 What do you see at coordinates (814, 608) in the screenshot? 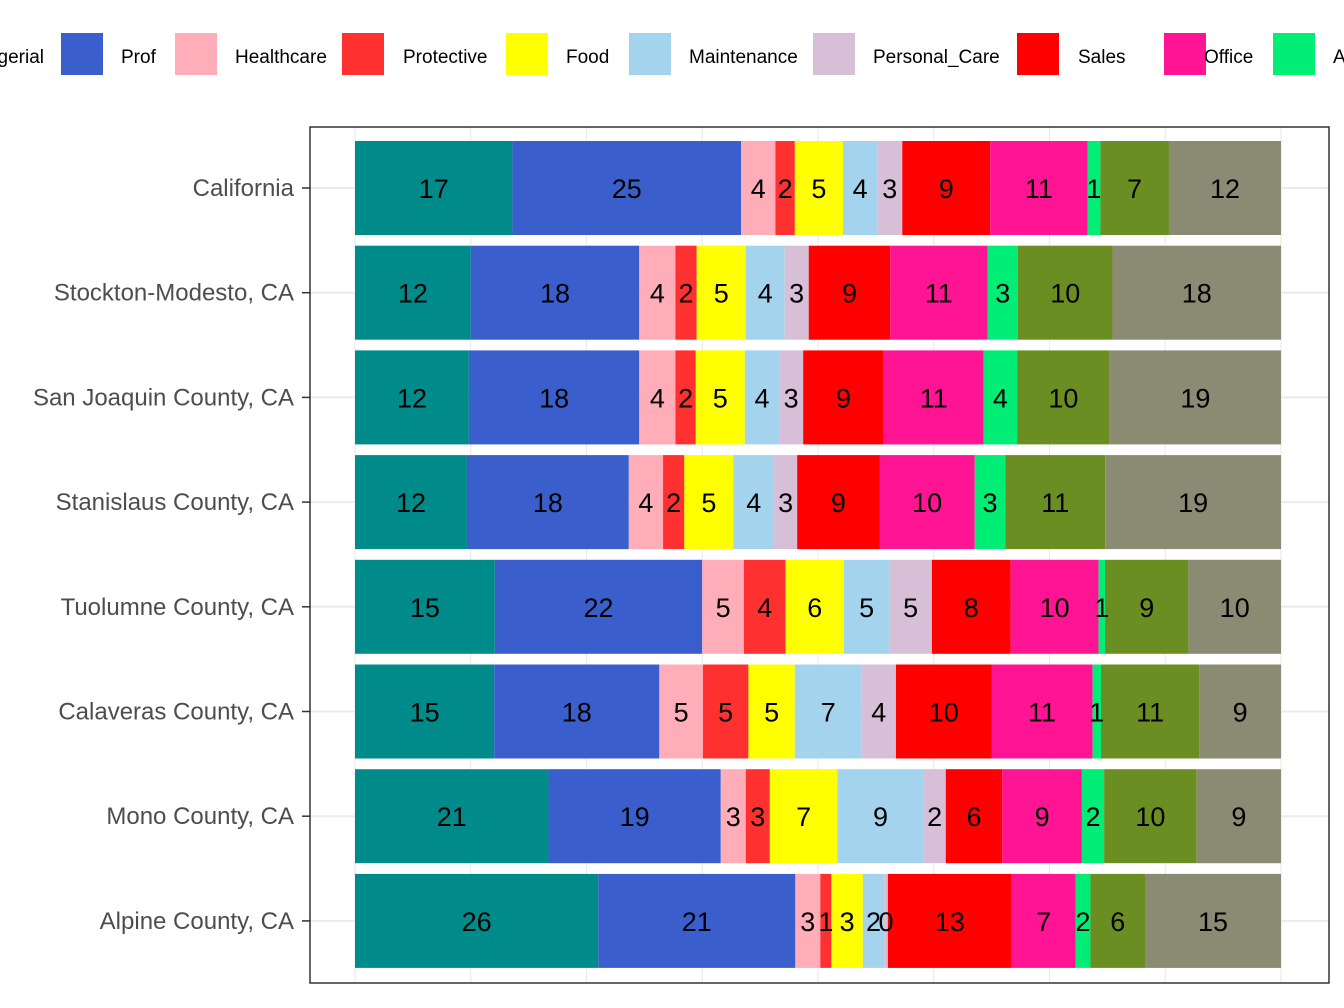
I see `data-label: 6` at bounding box center [814, 608].